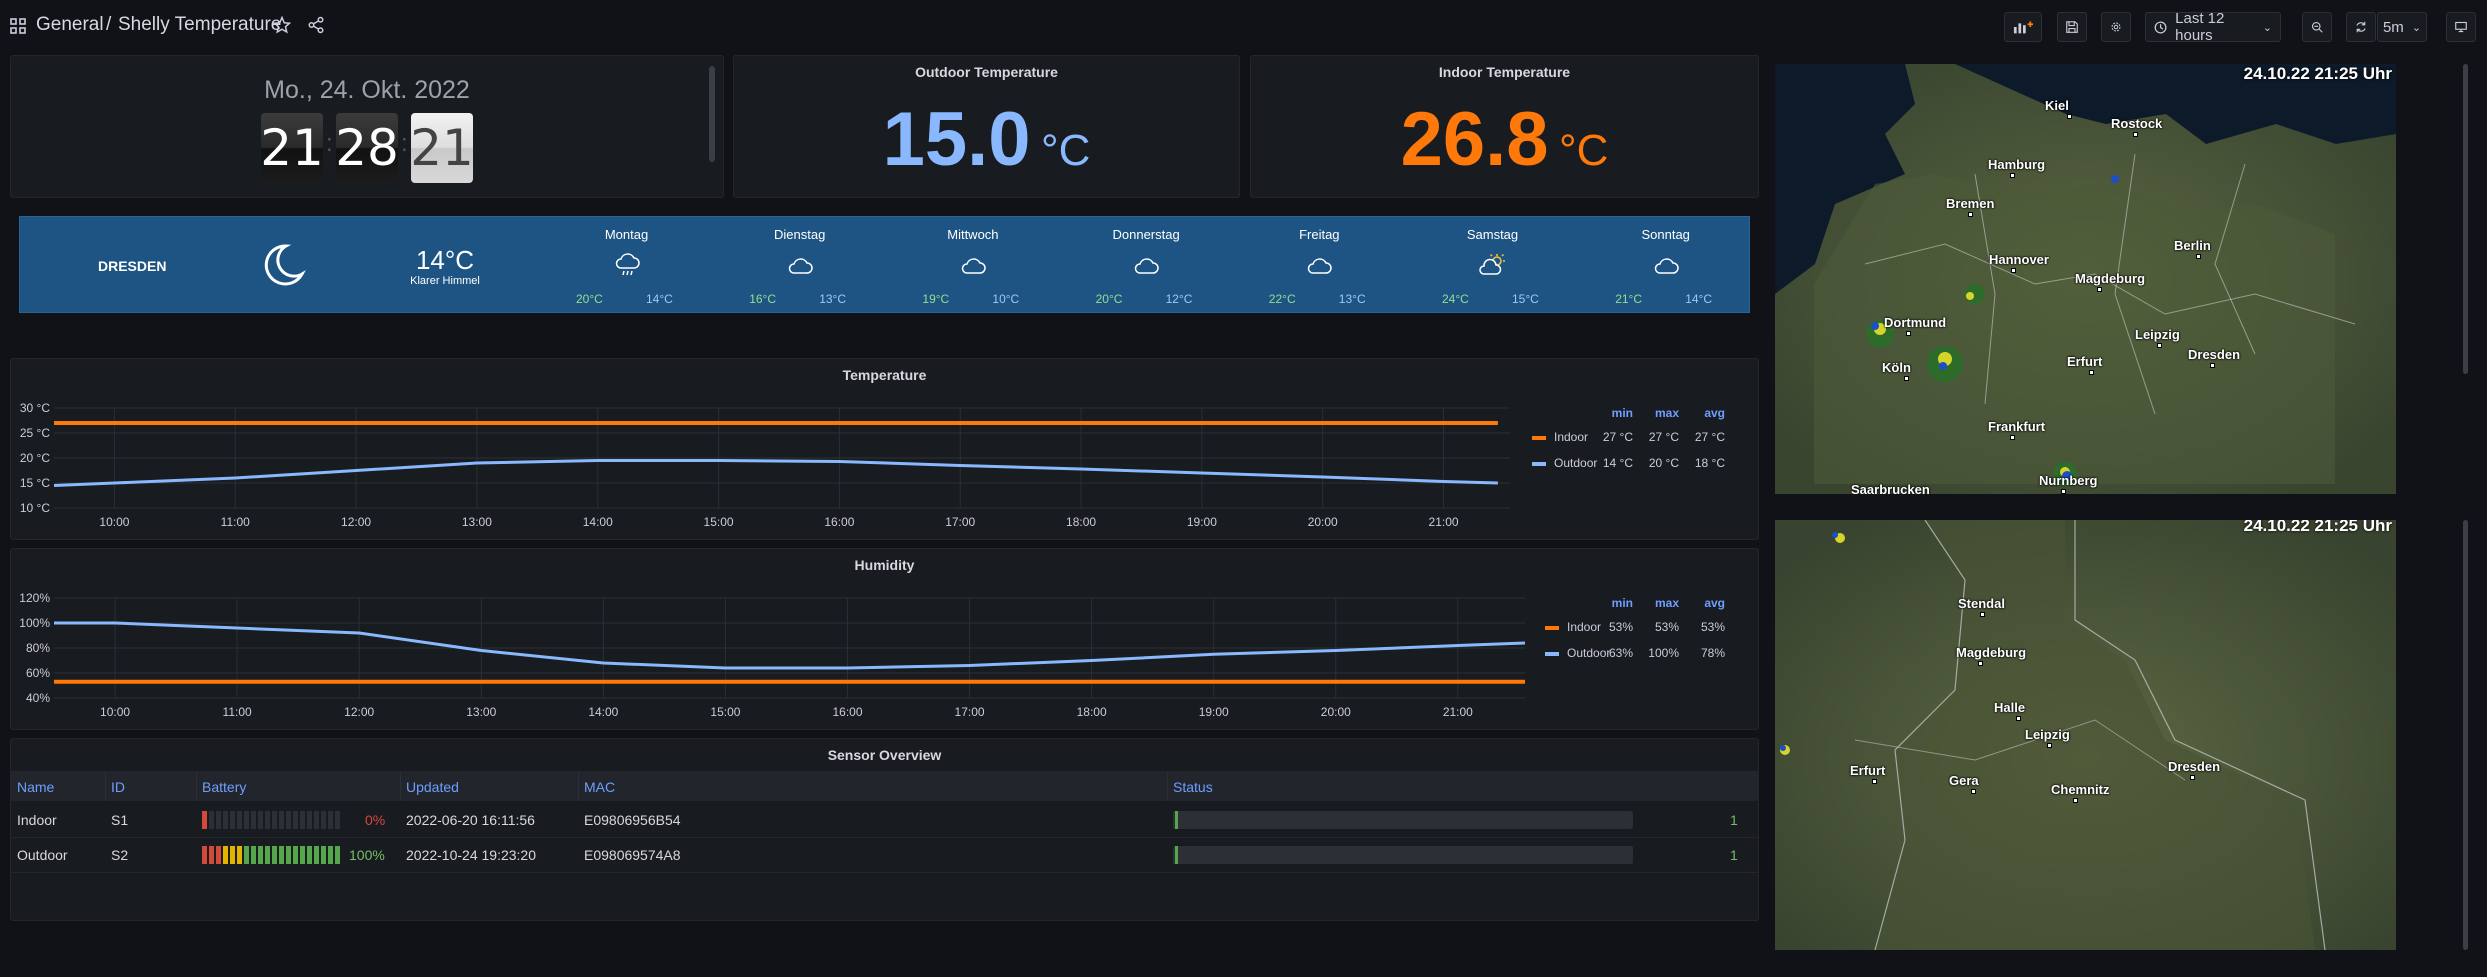 The image size is (2487, 977). I want to click on forecast-high: 20°C, so click(1109, 299).